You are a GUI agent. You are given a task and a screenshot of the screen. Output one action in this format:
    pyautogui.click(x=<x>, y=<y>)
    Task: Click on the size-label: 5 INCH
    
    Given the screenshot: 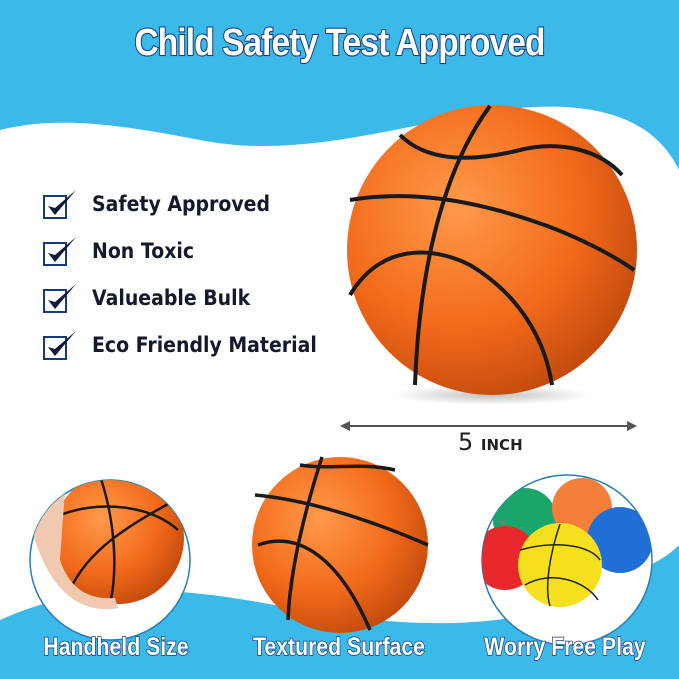 What is the action you would take?
    pyautogui.click(x=490, y=442)
    